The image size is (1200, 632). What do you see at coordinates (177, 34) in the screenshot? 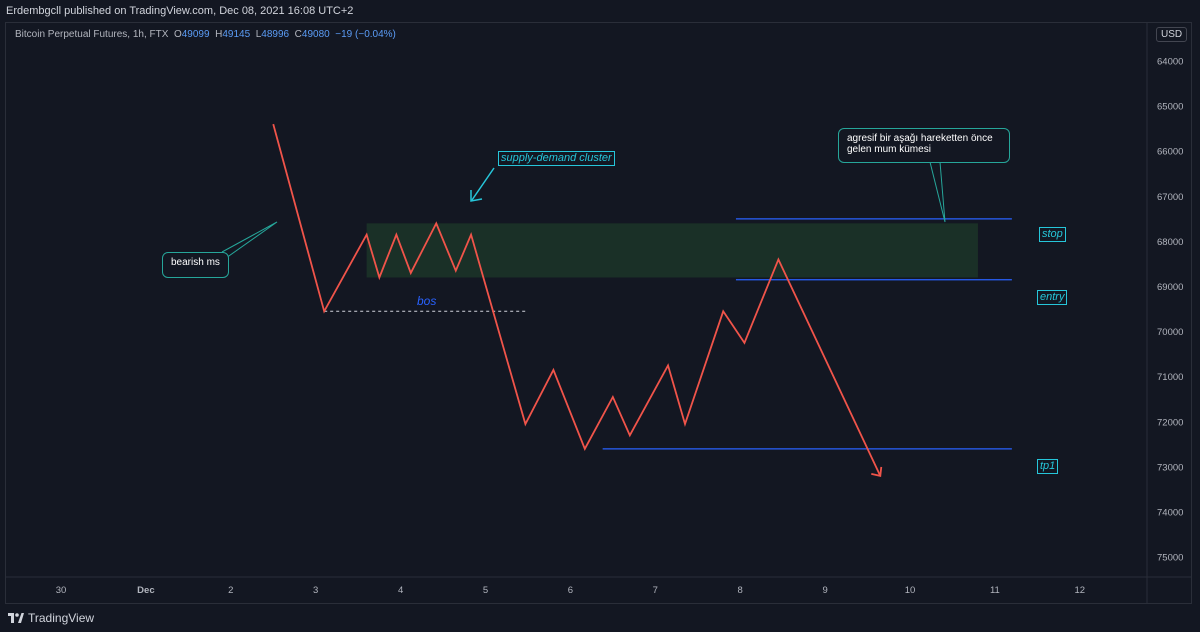
I see `open-label: O` at bounding box center [177, 34].